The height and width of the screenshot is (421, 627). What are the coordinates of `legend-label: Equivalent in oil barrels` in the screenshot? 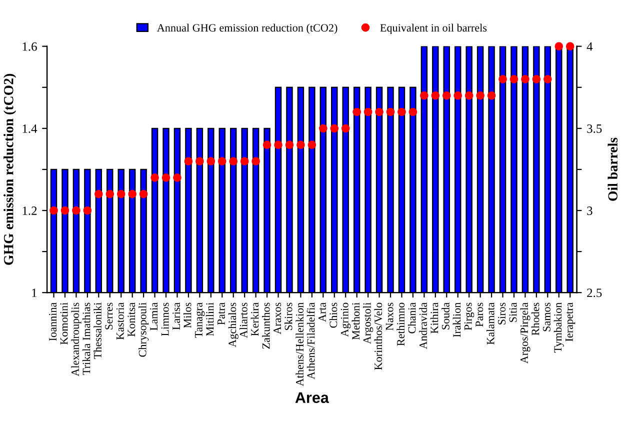 It's located at (433, 29).